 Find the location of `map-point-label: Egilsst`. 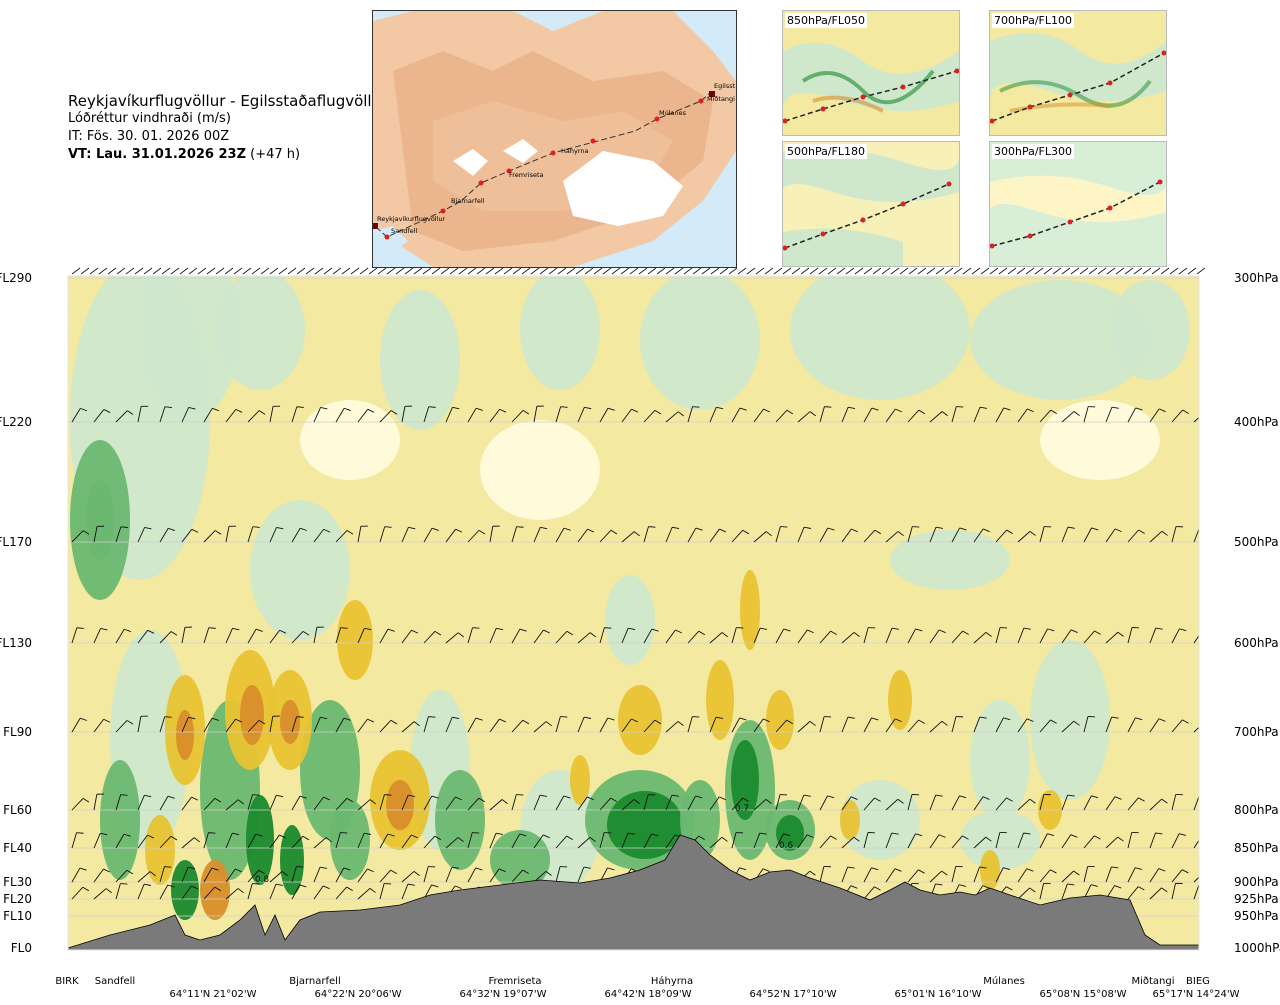

map-point-label: Egilsst is located at coordinates (725, 86).